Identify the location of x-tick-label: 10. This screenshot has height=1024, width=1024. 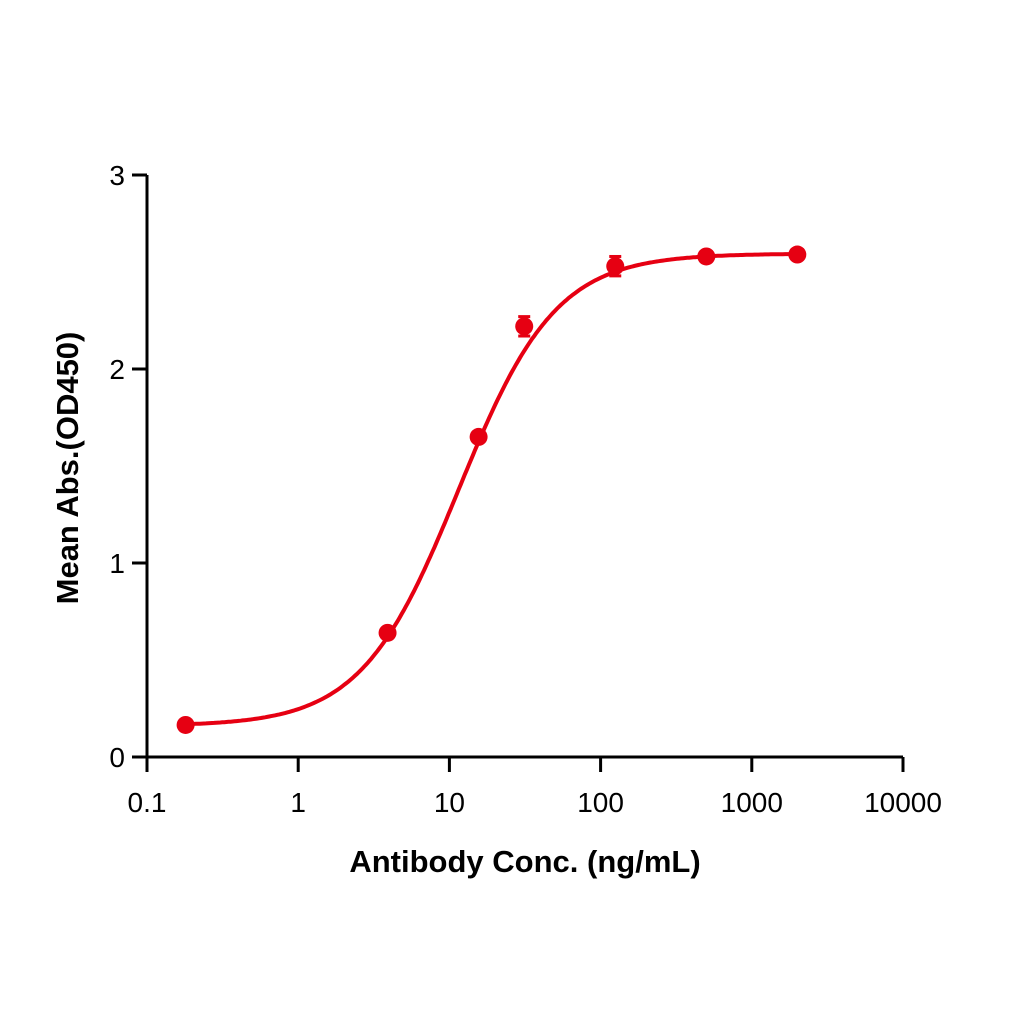
(449, 802).